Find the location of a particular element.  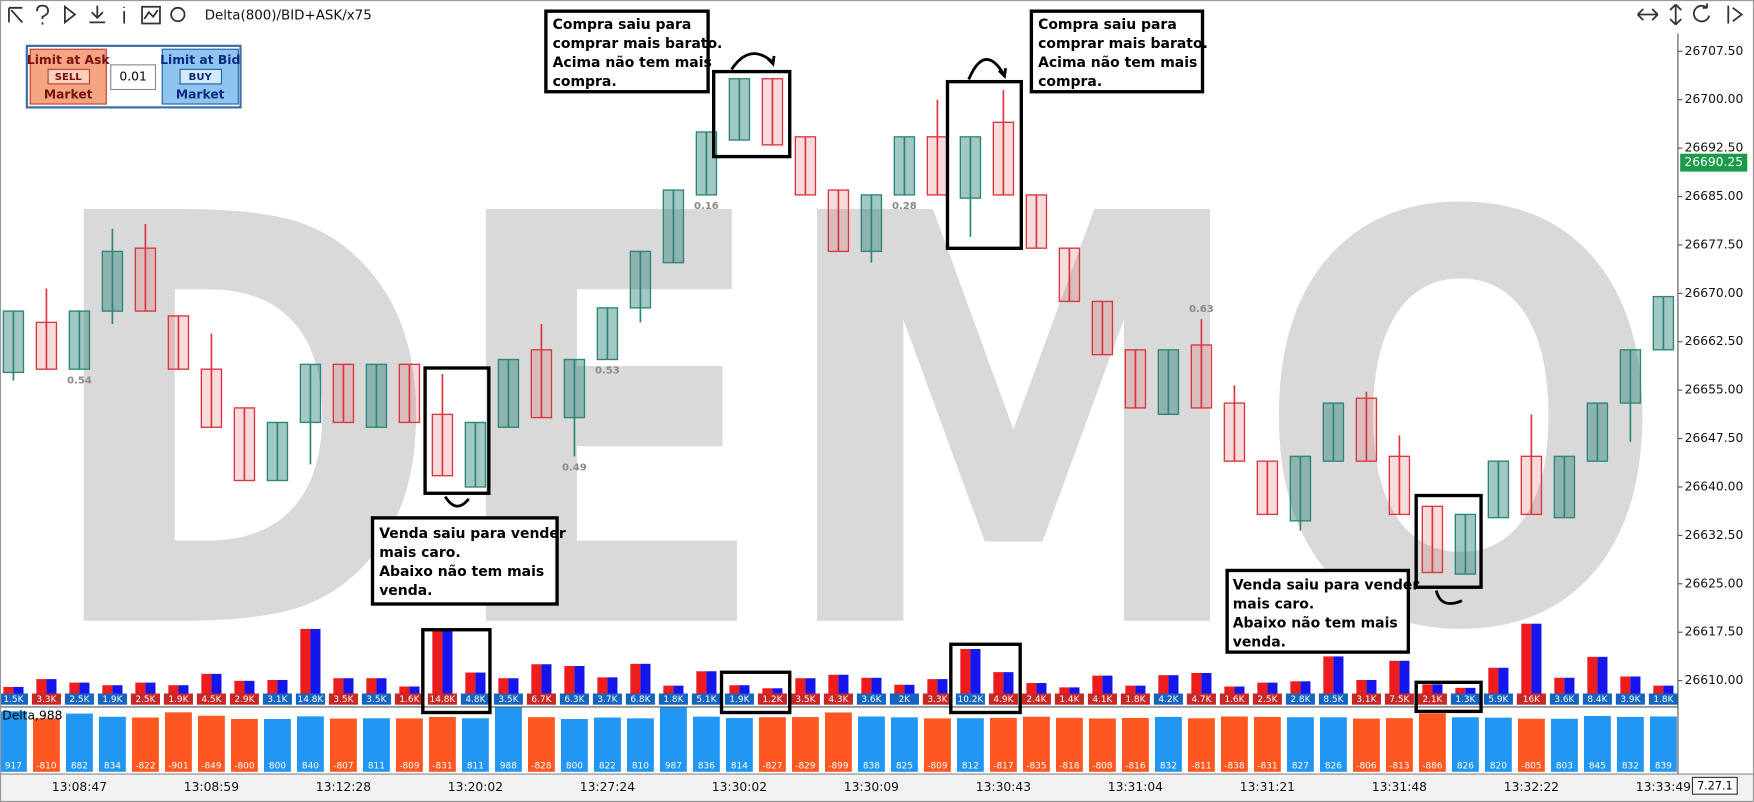

zoom-x-icon is located at coordinates (1648, 14).